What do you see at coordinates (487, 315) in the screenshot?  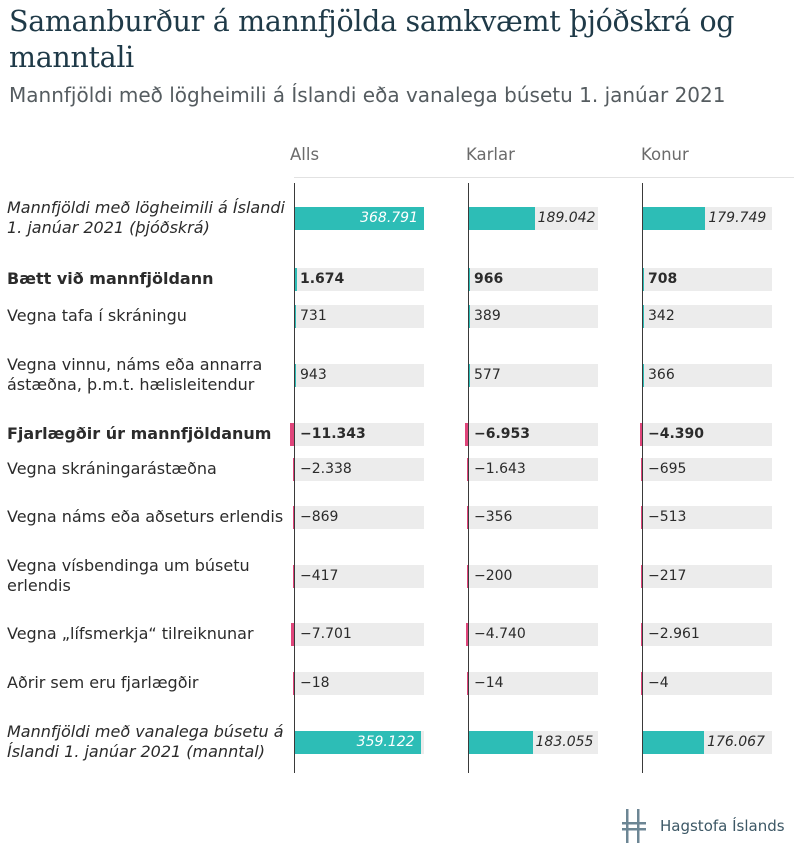 I see `value-label: 389` at bounding box center [487, 315].